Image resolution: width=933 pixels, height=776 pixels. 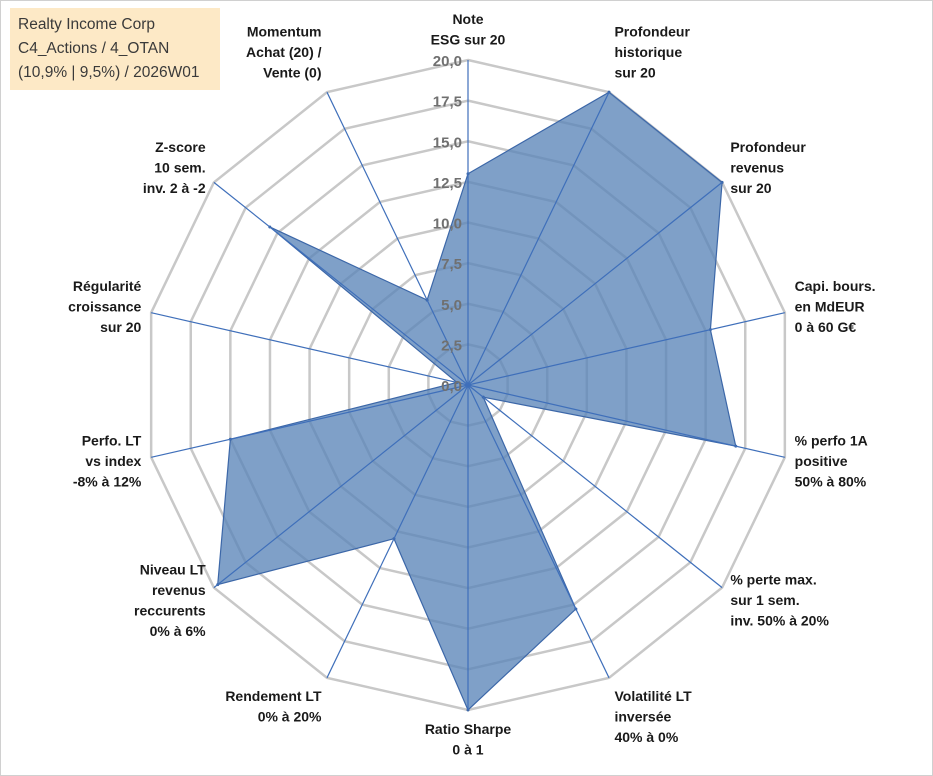 What do you see at coordinates (764, 600) in the screenshot?
I see `category-label-line: sur 1 sem.` at bounding box center [764, 600].